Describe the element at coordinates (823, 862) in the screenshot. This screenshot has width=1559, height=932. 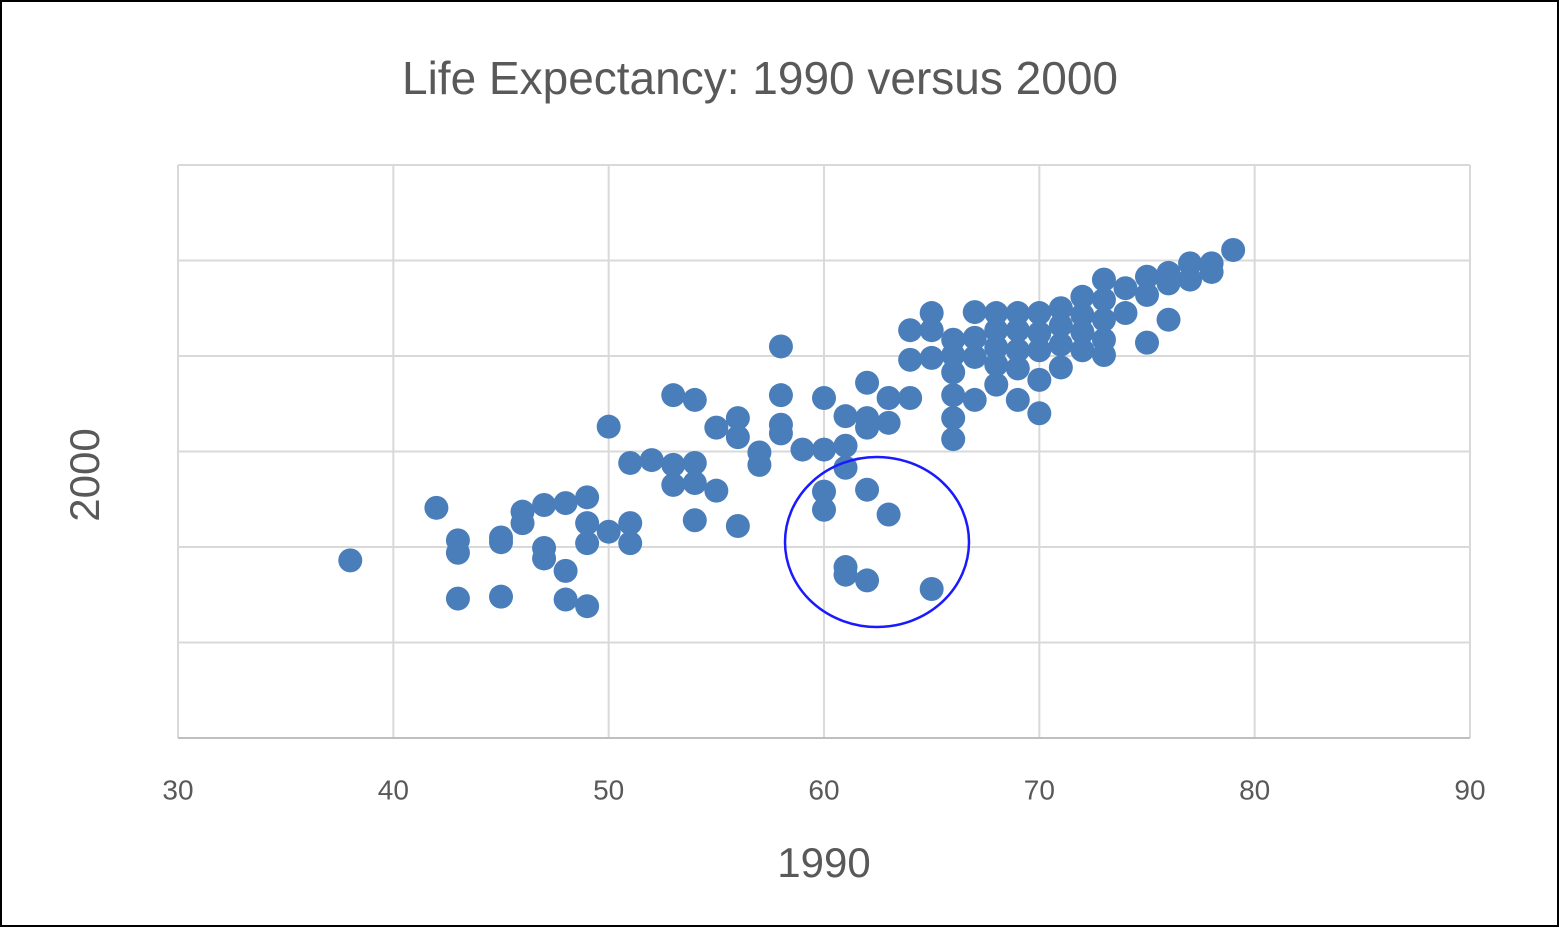
I see `x-axis-label: 1990` at that location.